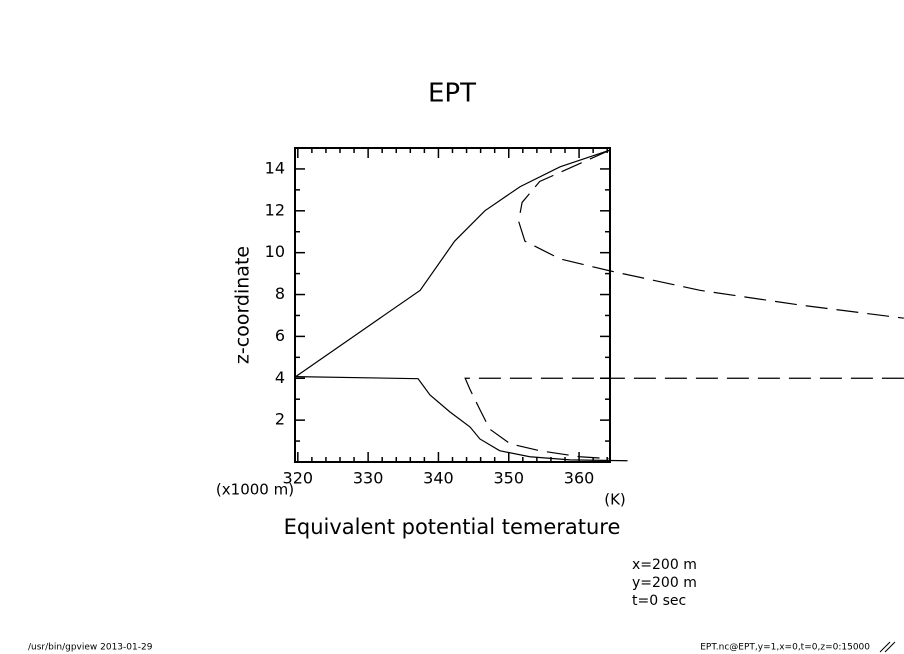  Describe the element at coordinates (785, 648) in the screenshot. I see `footer-right: EPT.nc@EPT,y=1,x=0,t=0,z=0:15000` at that location.